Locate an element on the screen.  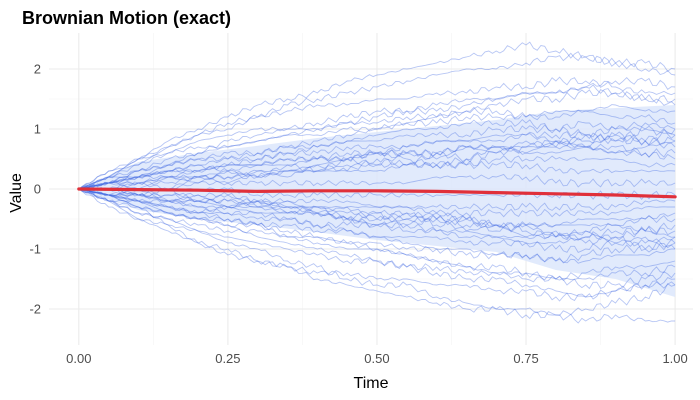
mean-line is located at coordinates (377, 193).